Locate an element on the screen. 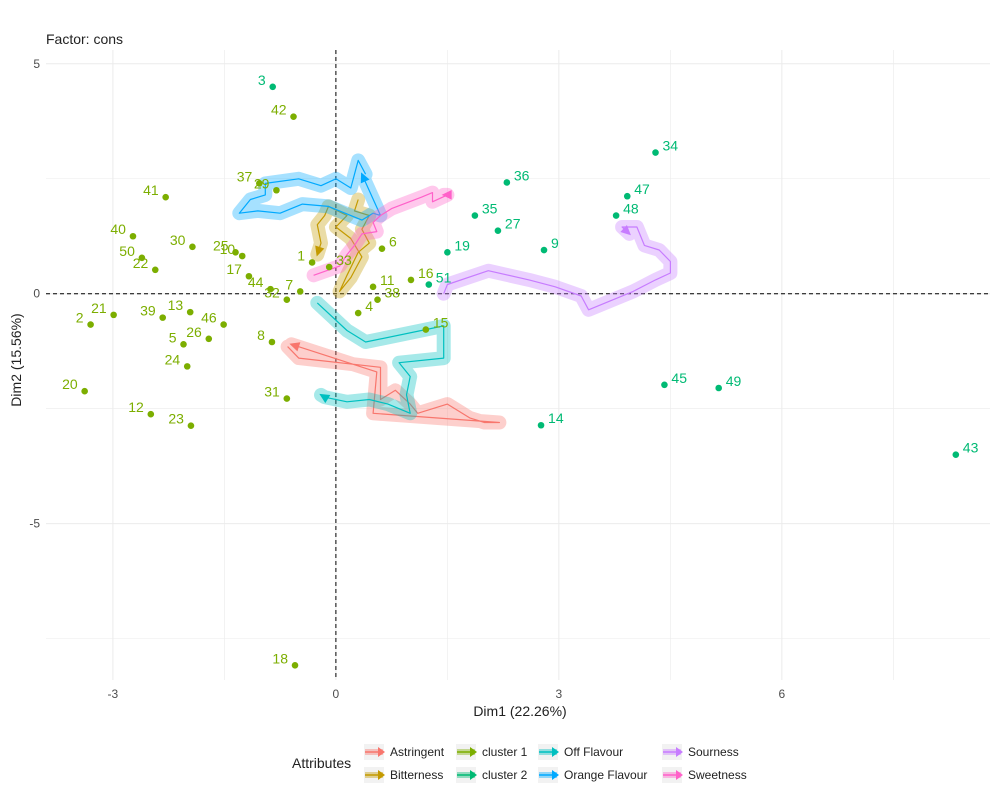 This screenshot has height=800, width=1000. trajectory-sourness is located at coordinates (557, 268).